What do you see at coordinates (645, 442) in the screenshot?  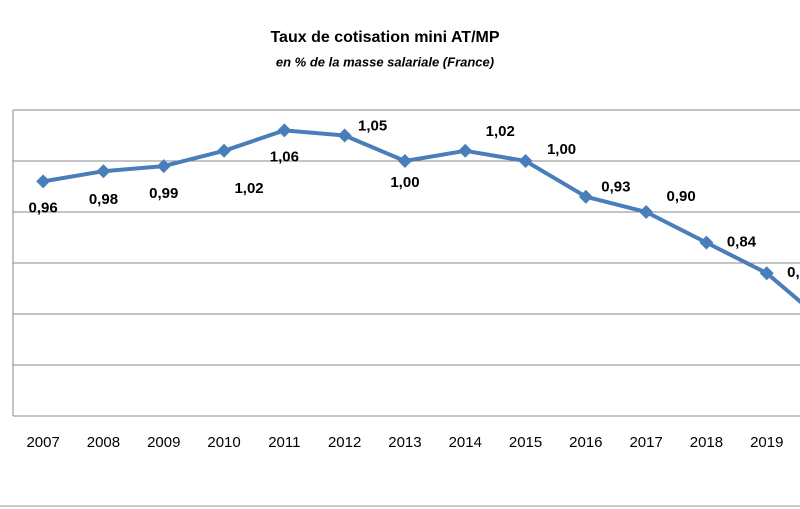 I see `x-tick-label: 2017` at bounding box center [645, 442].